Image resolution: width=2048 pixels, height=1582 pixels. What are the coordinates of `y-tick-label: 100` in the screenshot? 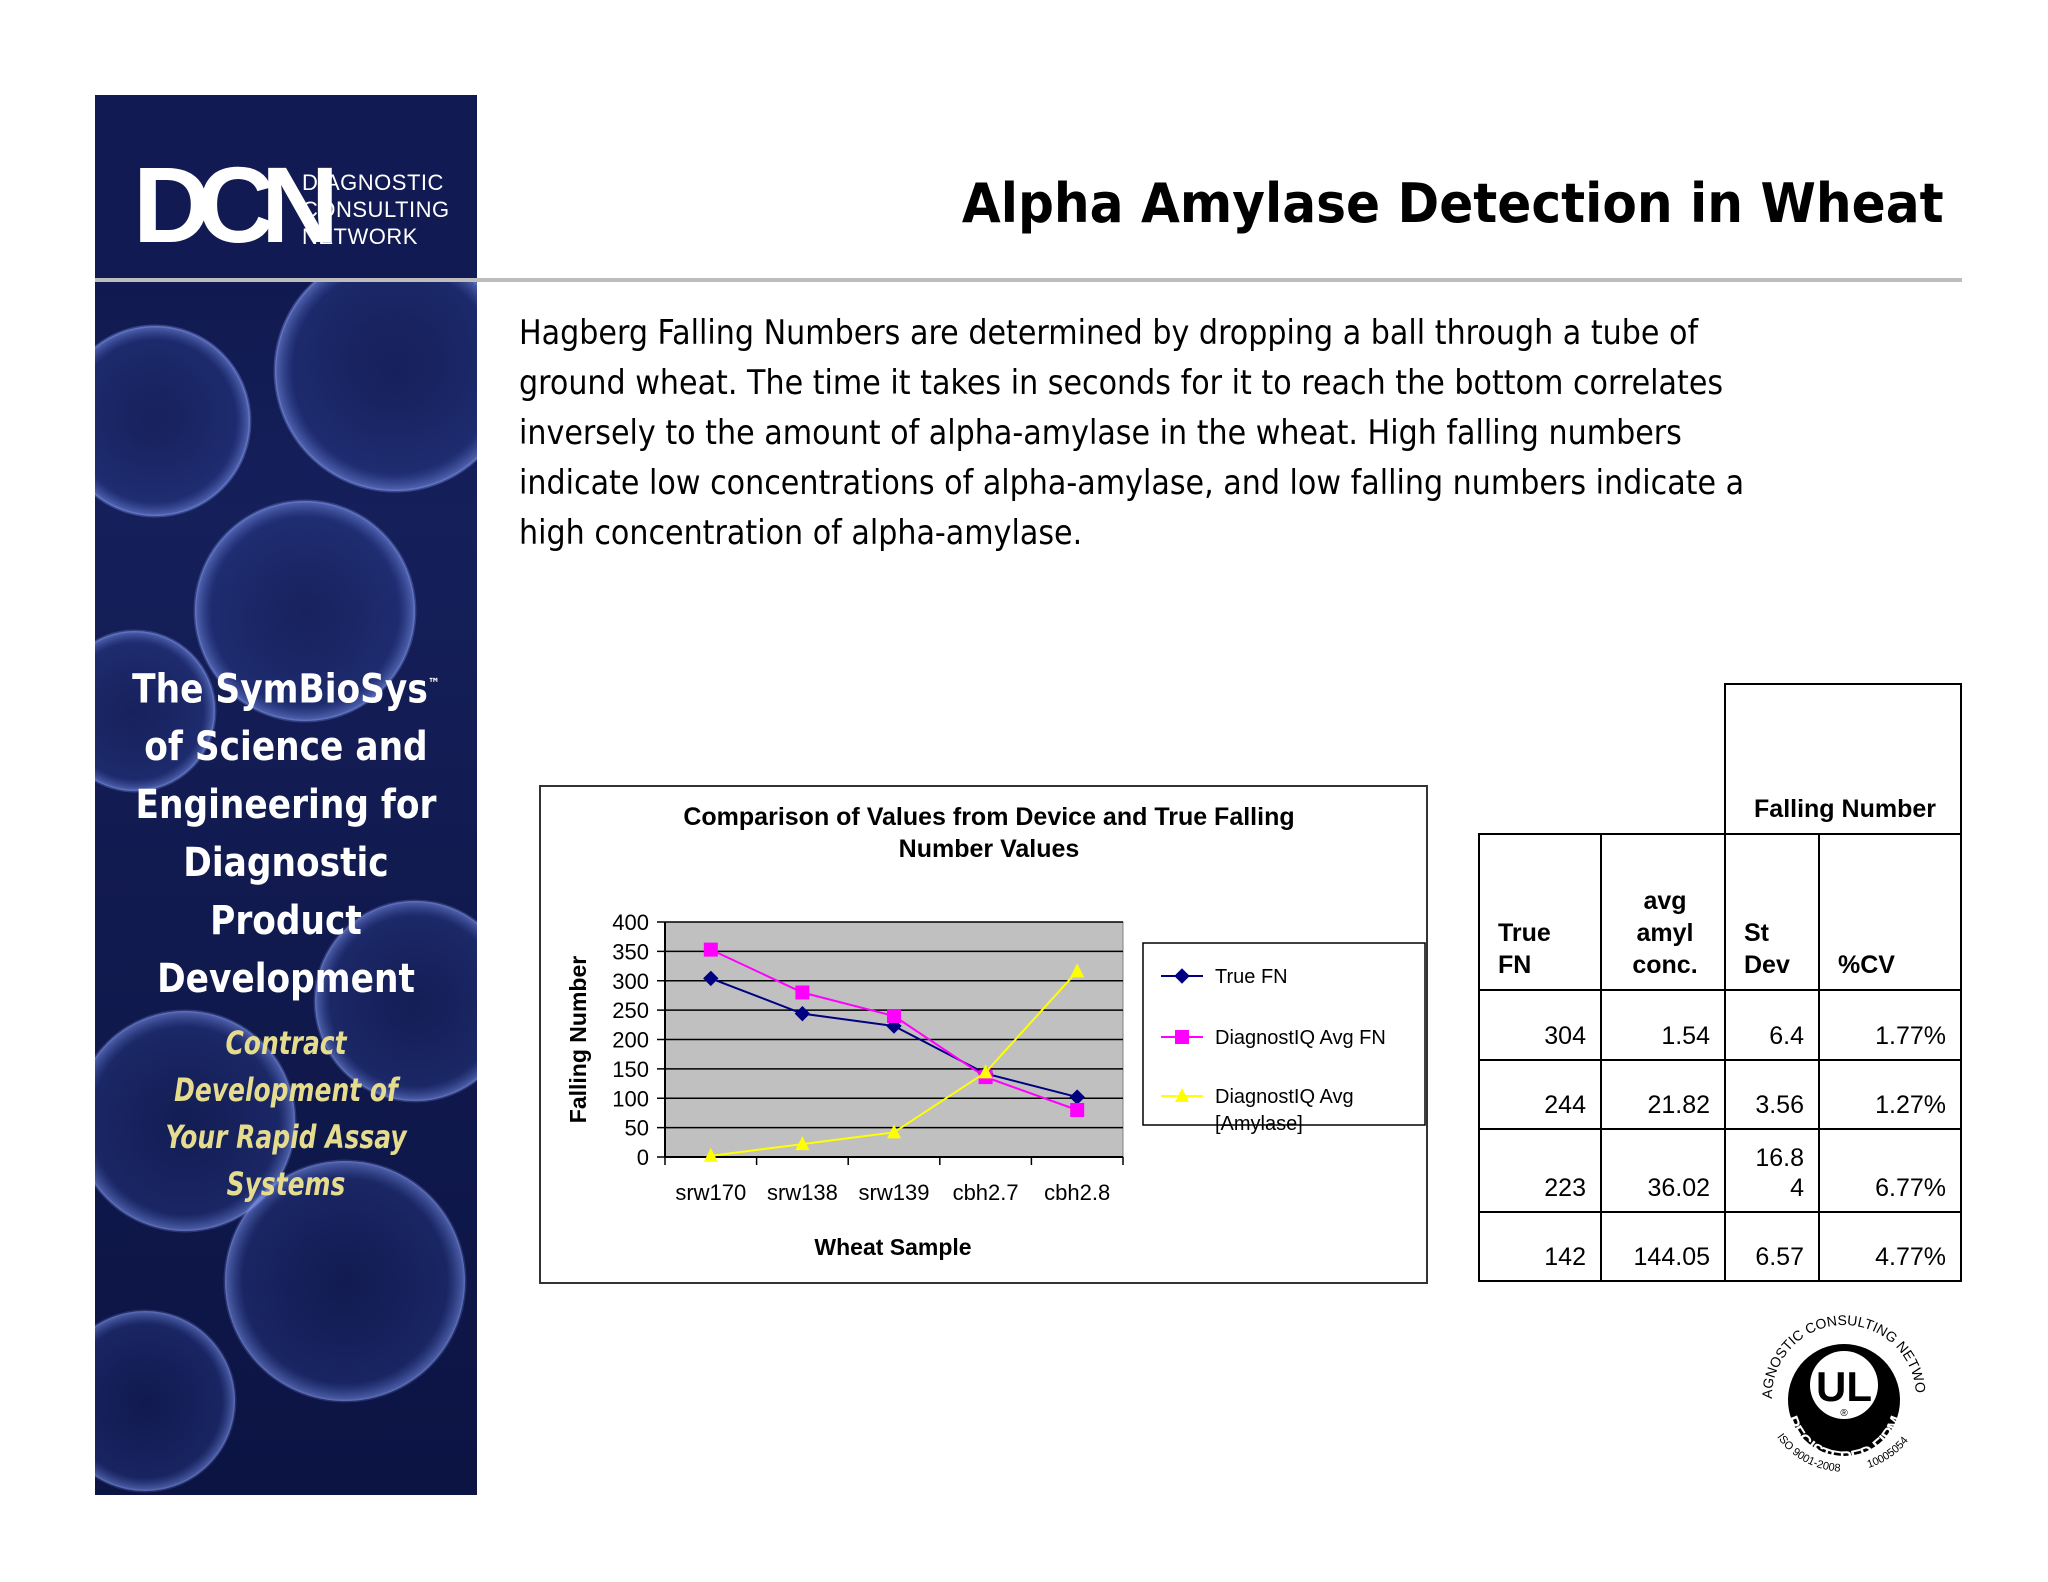 It's located at (630, 1098).